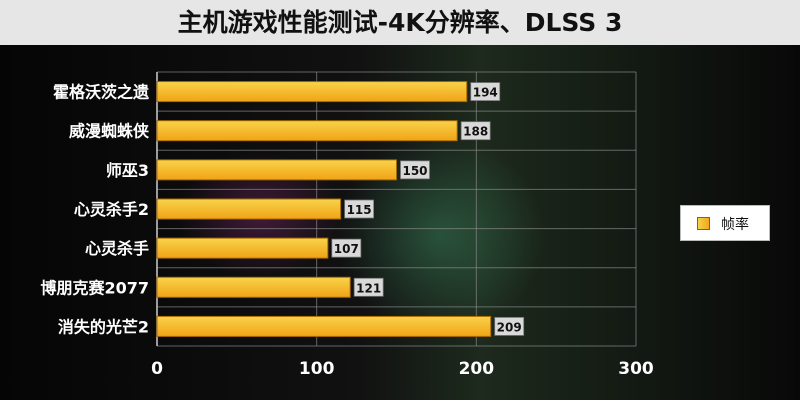 The height and width of the screenshot is (400, 800). Describe the element at coordinates (636, 369) in the screenshot. I see `x-tick-label: 300` at that location.